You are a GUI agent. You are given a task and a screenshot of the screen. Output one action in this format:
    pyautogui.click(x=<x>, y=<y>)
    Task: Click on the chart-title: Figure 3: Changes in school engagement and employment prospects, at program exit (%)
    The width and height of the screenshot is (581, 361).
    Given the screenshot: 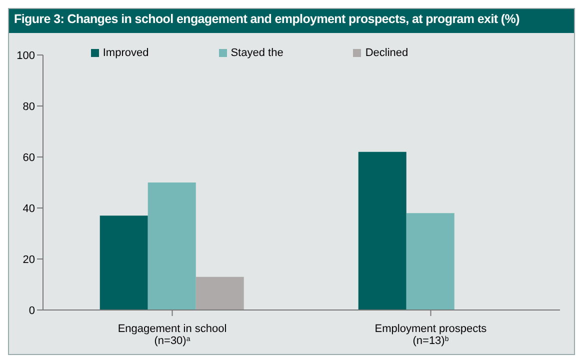 What is the action you would take?
    pyautogui.click(x=291, y=21)
    